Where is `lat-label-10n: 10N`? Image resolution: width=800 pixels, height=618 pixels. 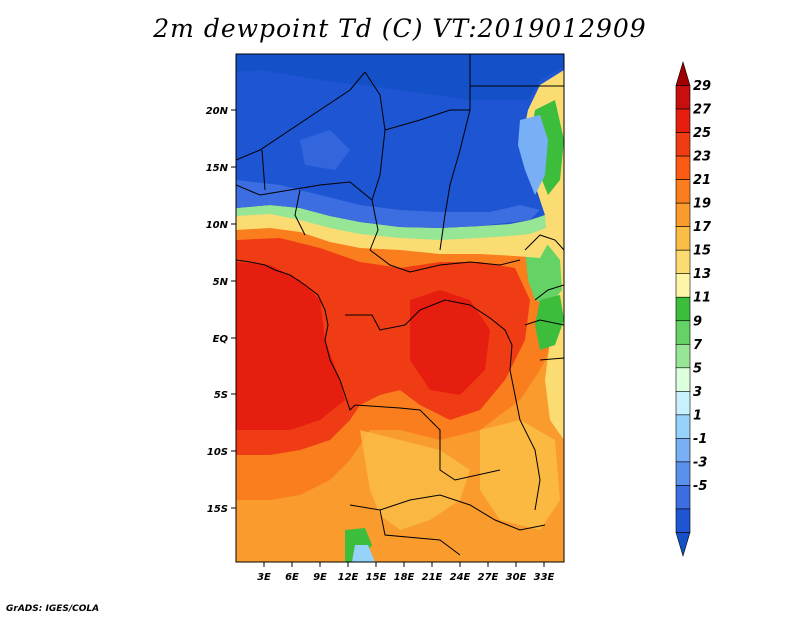 lat-label-10n: 10N is located at coordinates (217, 225).